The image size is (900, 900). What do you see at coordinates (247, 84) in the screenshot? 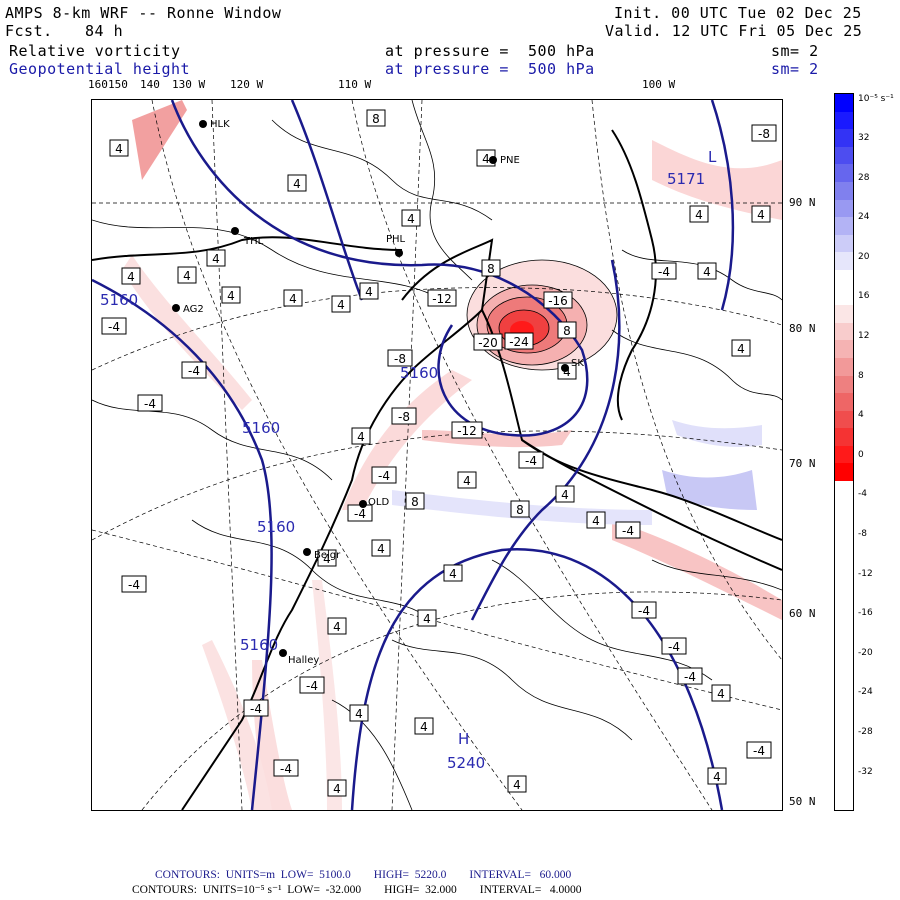
I see `lon-label-120w: 120 W` at bounding box center [247, 84].